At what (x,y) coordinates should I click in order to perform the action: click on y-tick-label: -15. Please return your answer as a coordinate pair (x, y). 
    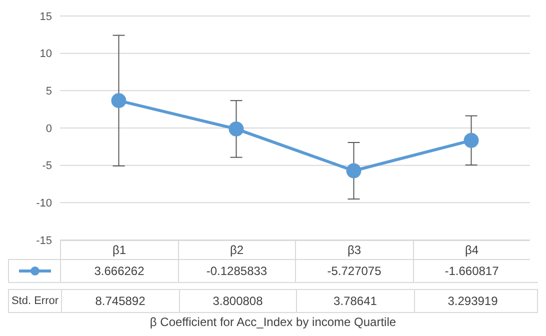
    Looking at the image, I should click on (44, 240).